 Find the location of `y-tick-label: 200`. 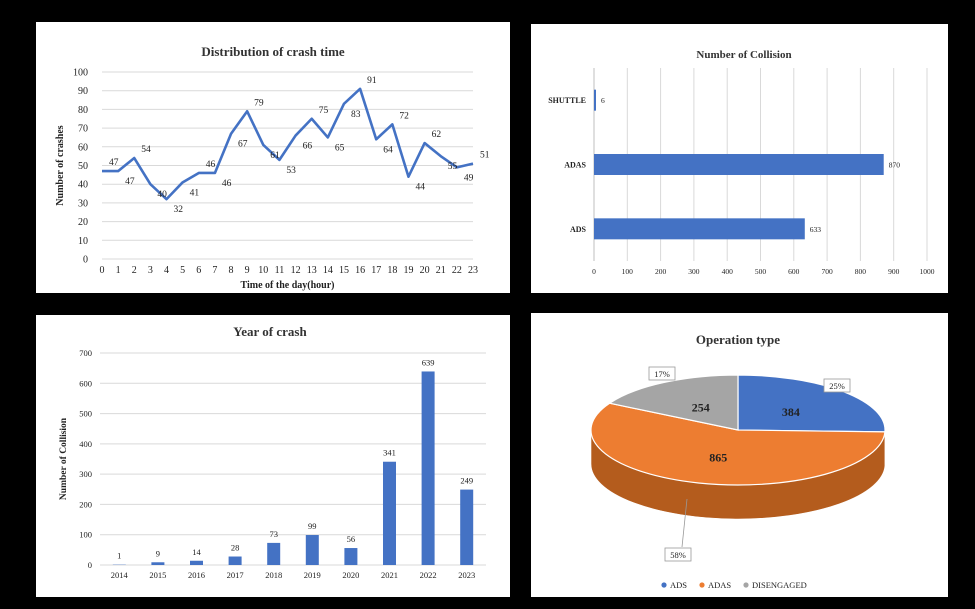

y-tick-label: 200 is located at coordinates (85, 504).